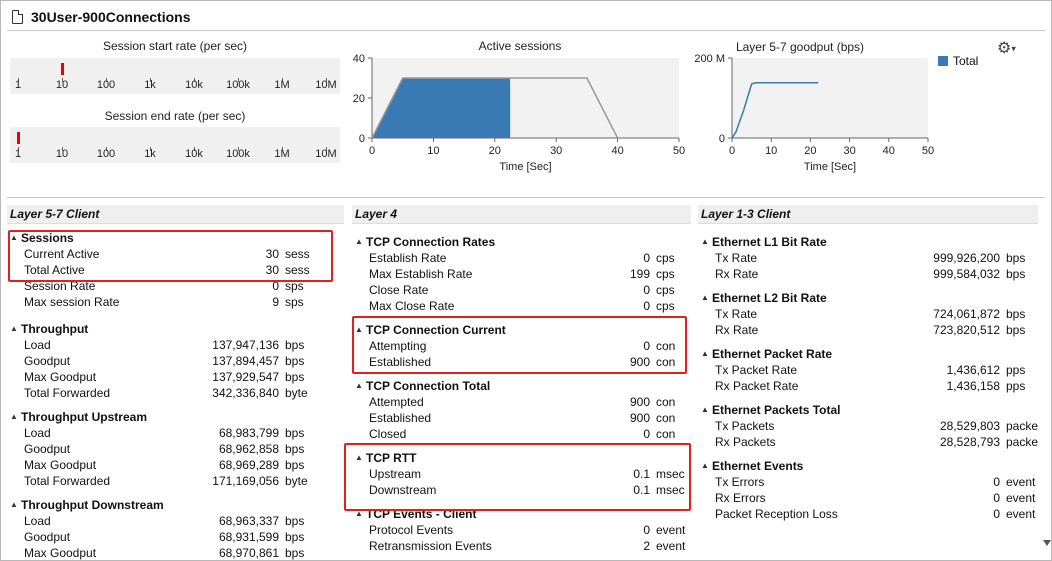 Image resolution: width=1052 pixels, height=561 pixels. I want to click on highlight-box-tcp-current, so click(519, 345).